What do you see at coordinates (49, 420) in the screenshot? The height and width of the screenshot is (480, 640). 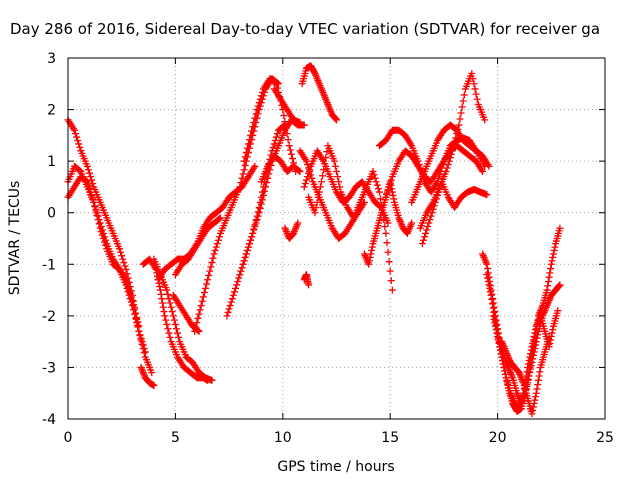 I see `y-tick-label: -4` at bounding box center [49, 420].